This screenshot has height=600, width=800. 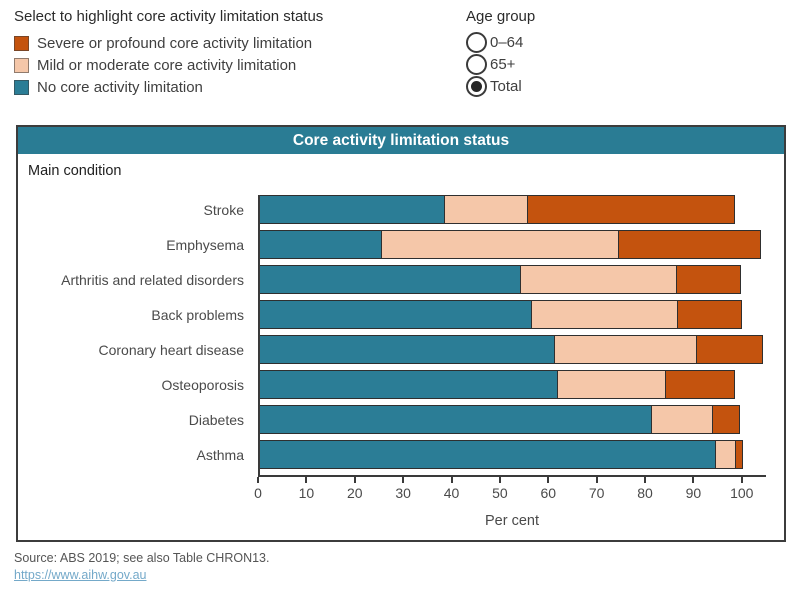 I want to click on legend-item-none: No core activity limitation, so click(x=168, y=87).